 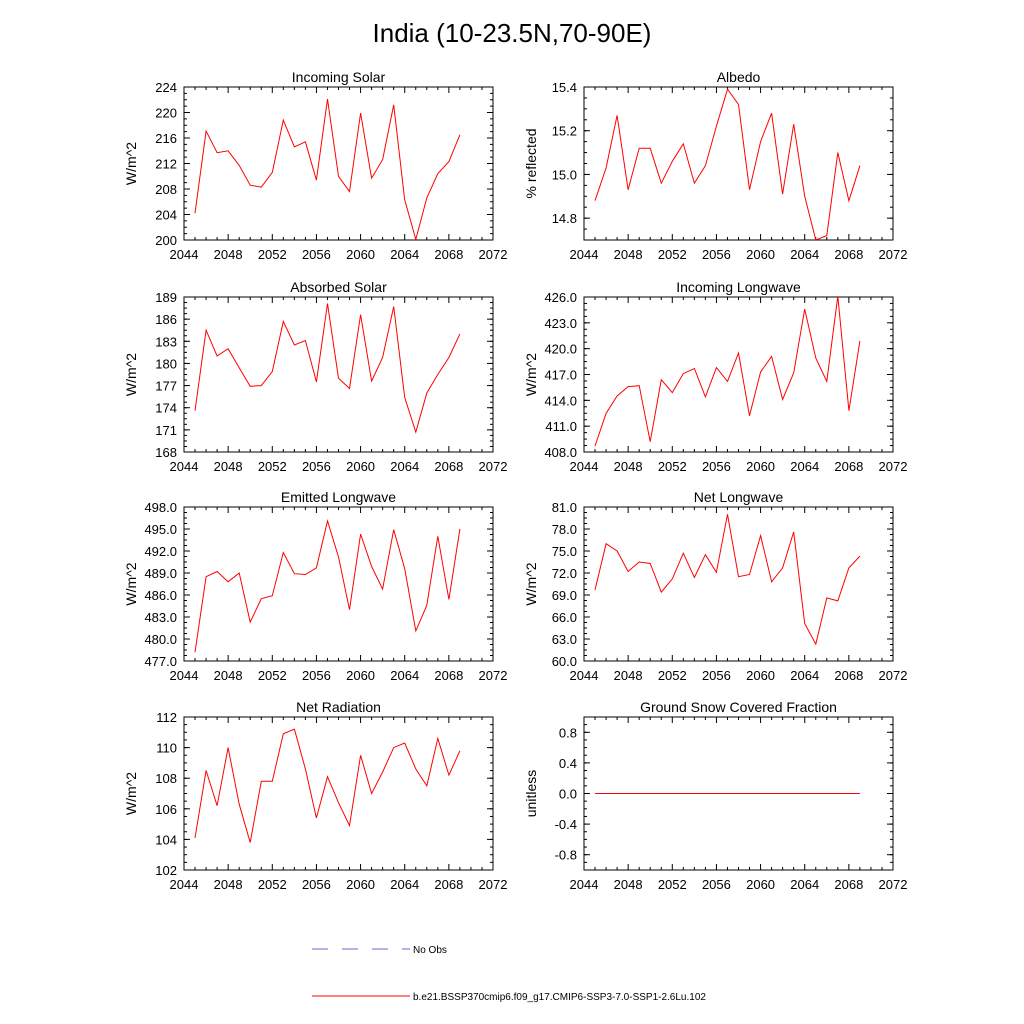 I want to click on y-tick-label: 15.2, so click(x=564, y=131).